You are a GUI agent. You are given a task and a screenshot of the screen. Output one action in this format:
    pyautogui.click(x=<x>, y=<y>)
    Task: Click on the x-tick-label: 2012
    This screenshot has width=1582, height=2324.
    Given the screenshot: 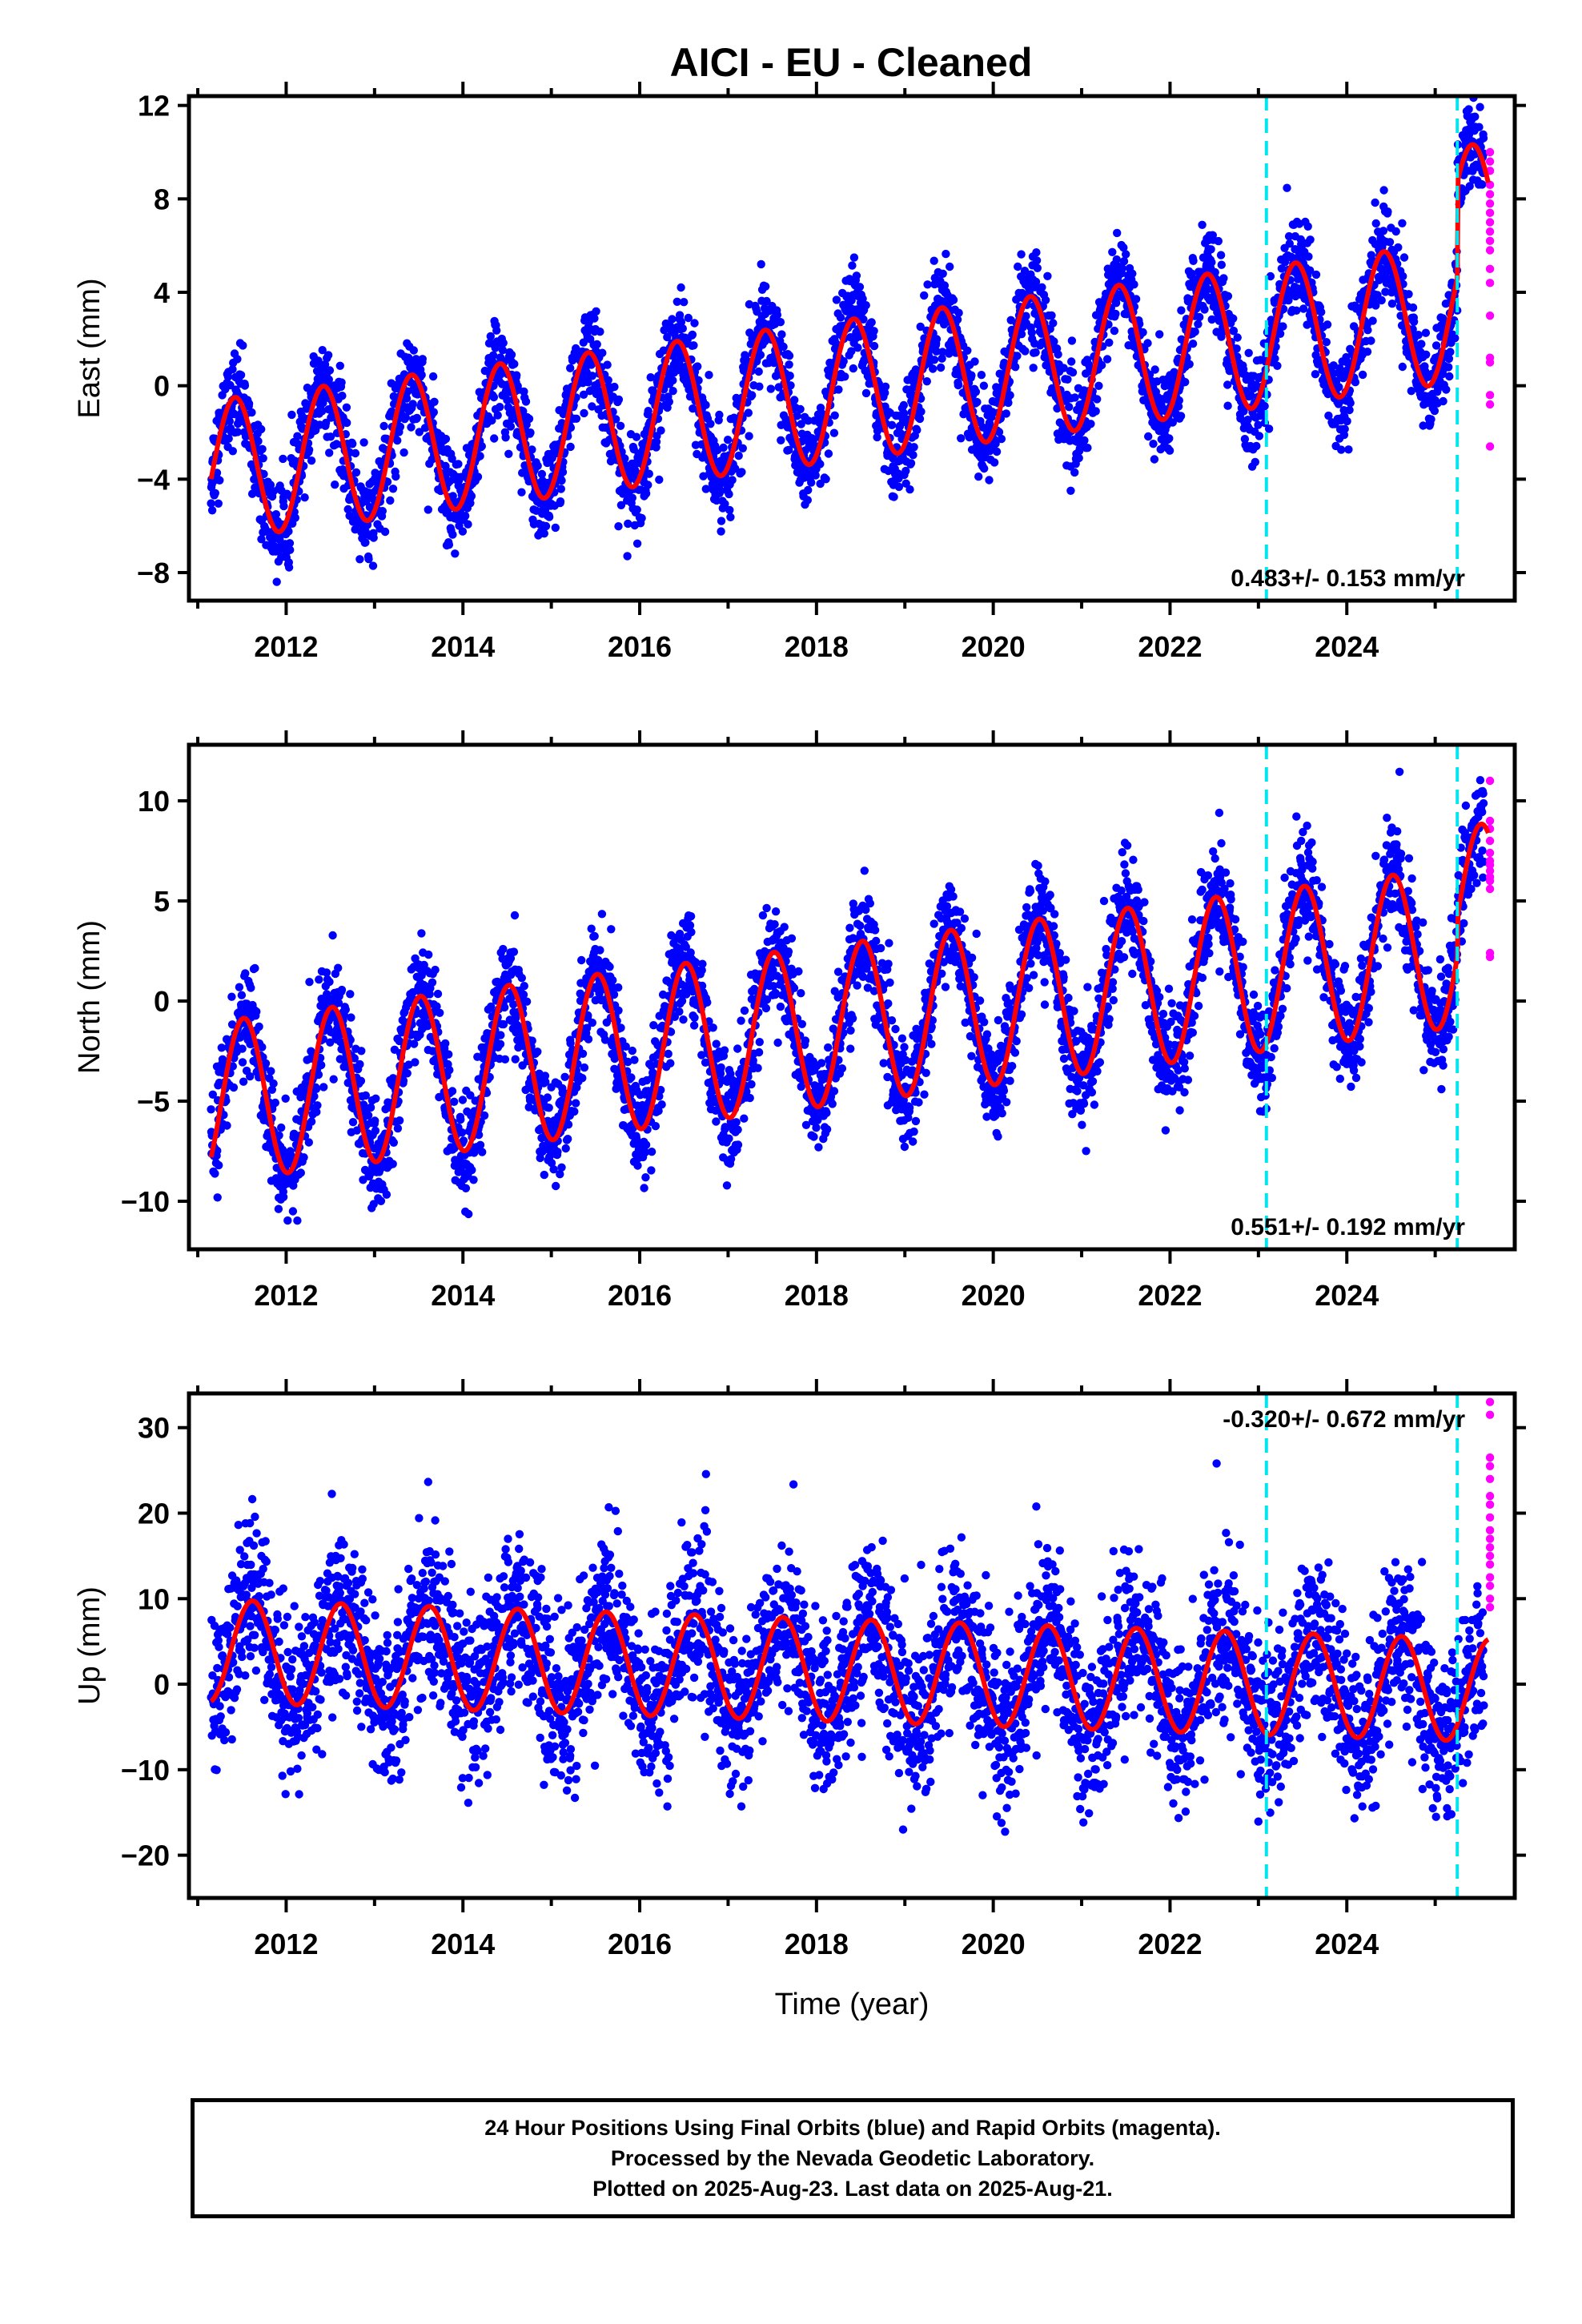 What is the action you would take?
    pyautogui.click(x=286, y=646)
    